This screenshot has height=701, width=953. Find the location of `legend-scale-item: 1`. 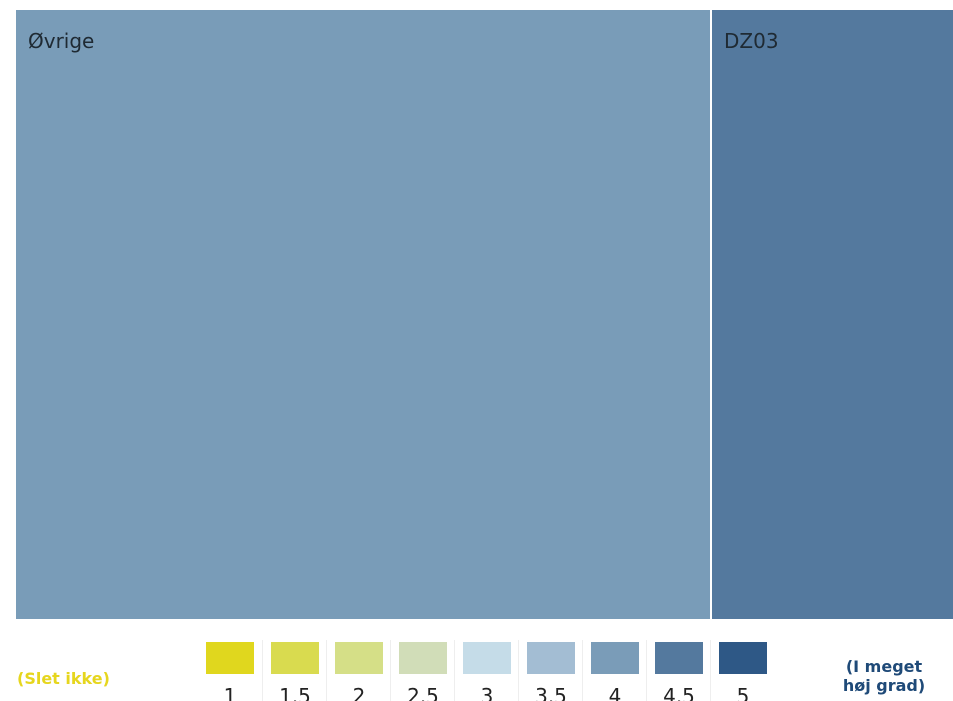

legend-scale-item: 1 is located at coordinates (230, 670).